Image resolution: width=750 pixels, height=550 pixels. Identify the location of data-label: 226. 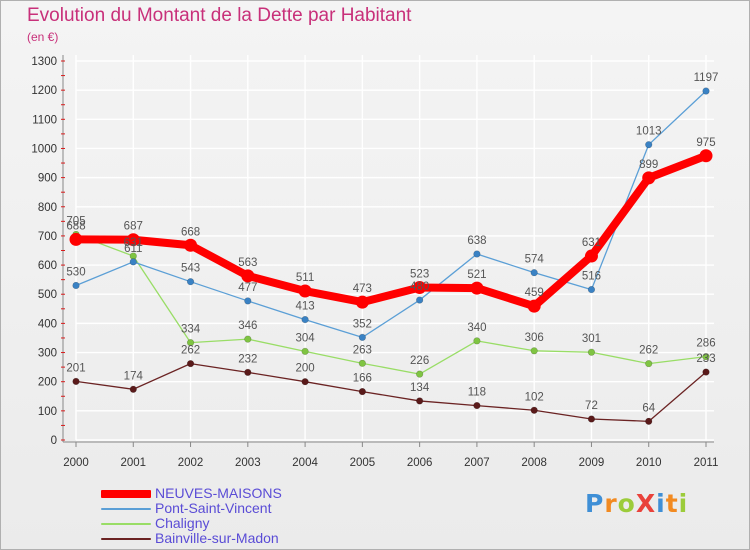
(419, 361).